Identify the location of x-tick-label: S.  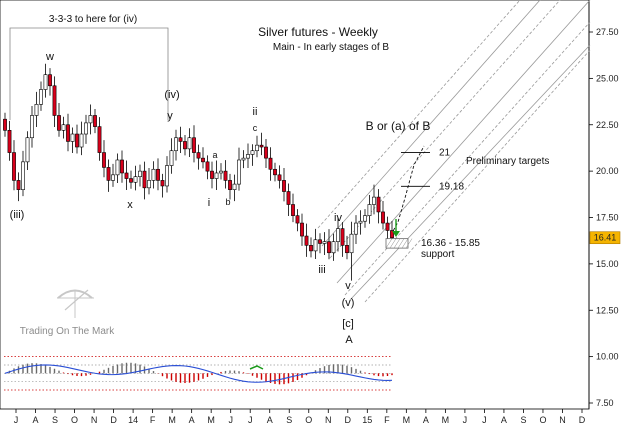
(55, 420).